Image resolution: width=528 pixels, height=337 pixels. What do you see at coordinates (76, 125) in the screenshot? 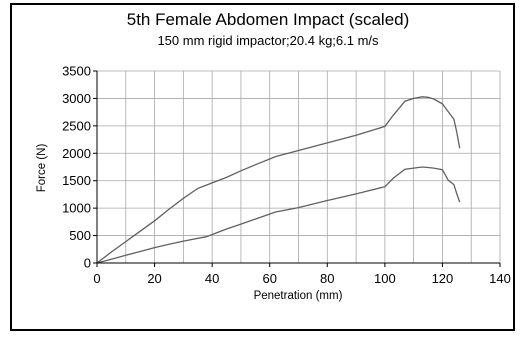
I see `y-tick-label: 2500` at bounding box center [76, 125].